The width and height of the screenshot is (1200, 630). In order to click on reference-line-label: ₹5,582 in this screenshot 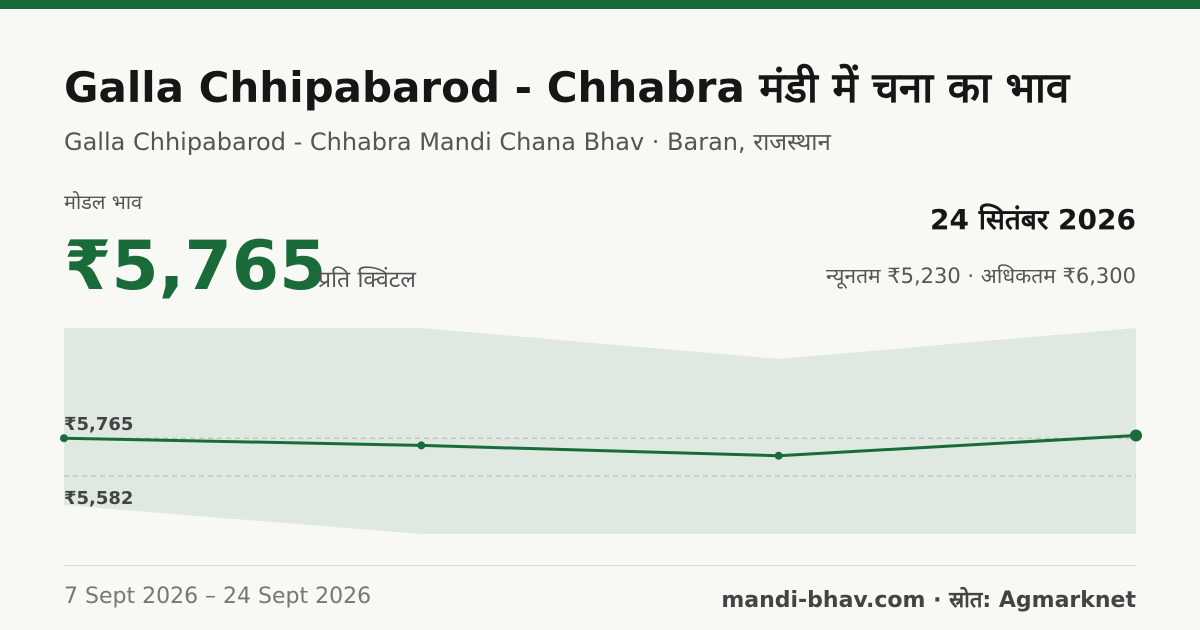, I will do `click(98, 498)`.